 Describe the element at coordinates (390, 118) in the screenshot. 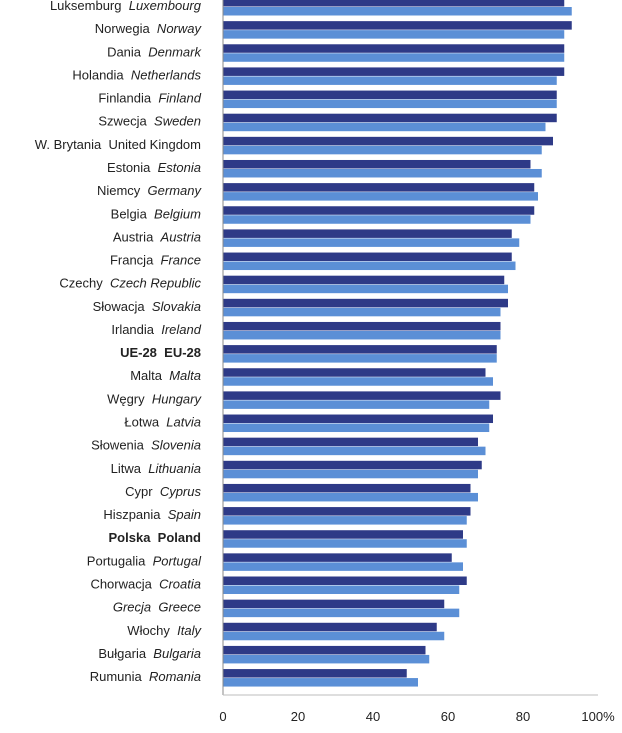

I see `bar-dark-sweden` at that location.